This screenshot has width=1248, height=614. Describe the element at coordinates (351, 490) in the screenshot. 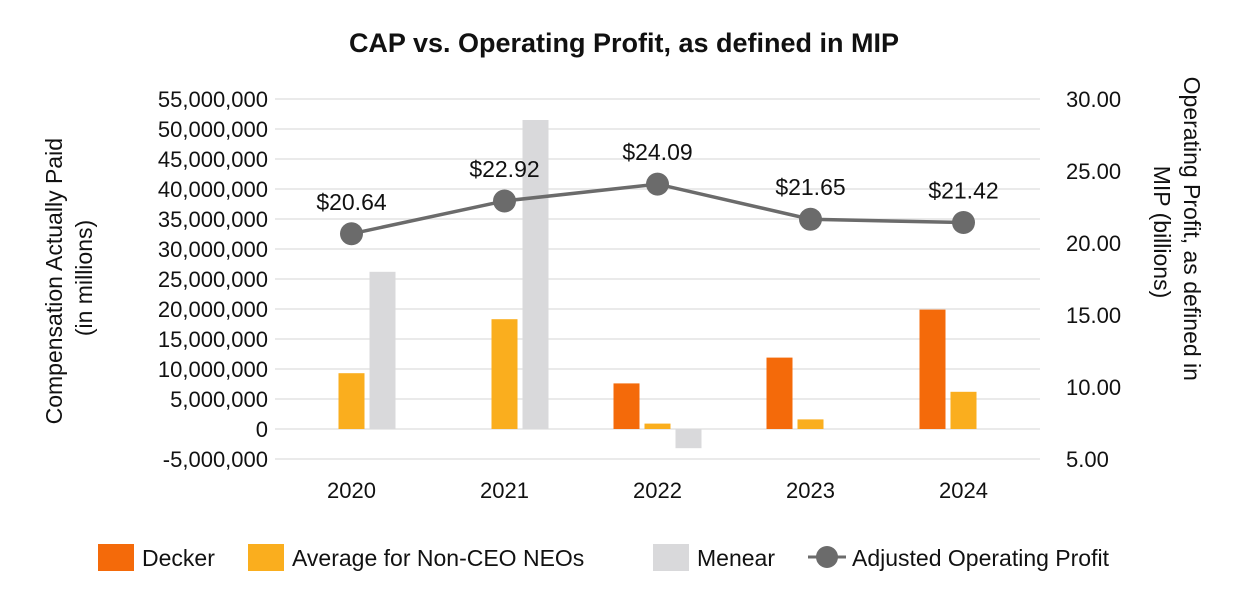

I see `x-tick-label: 2020` at that location.